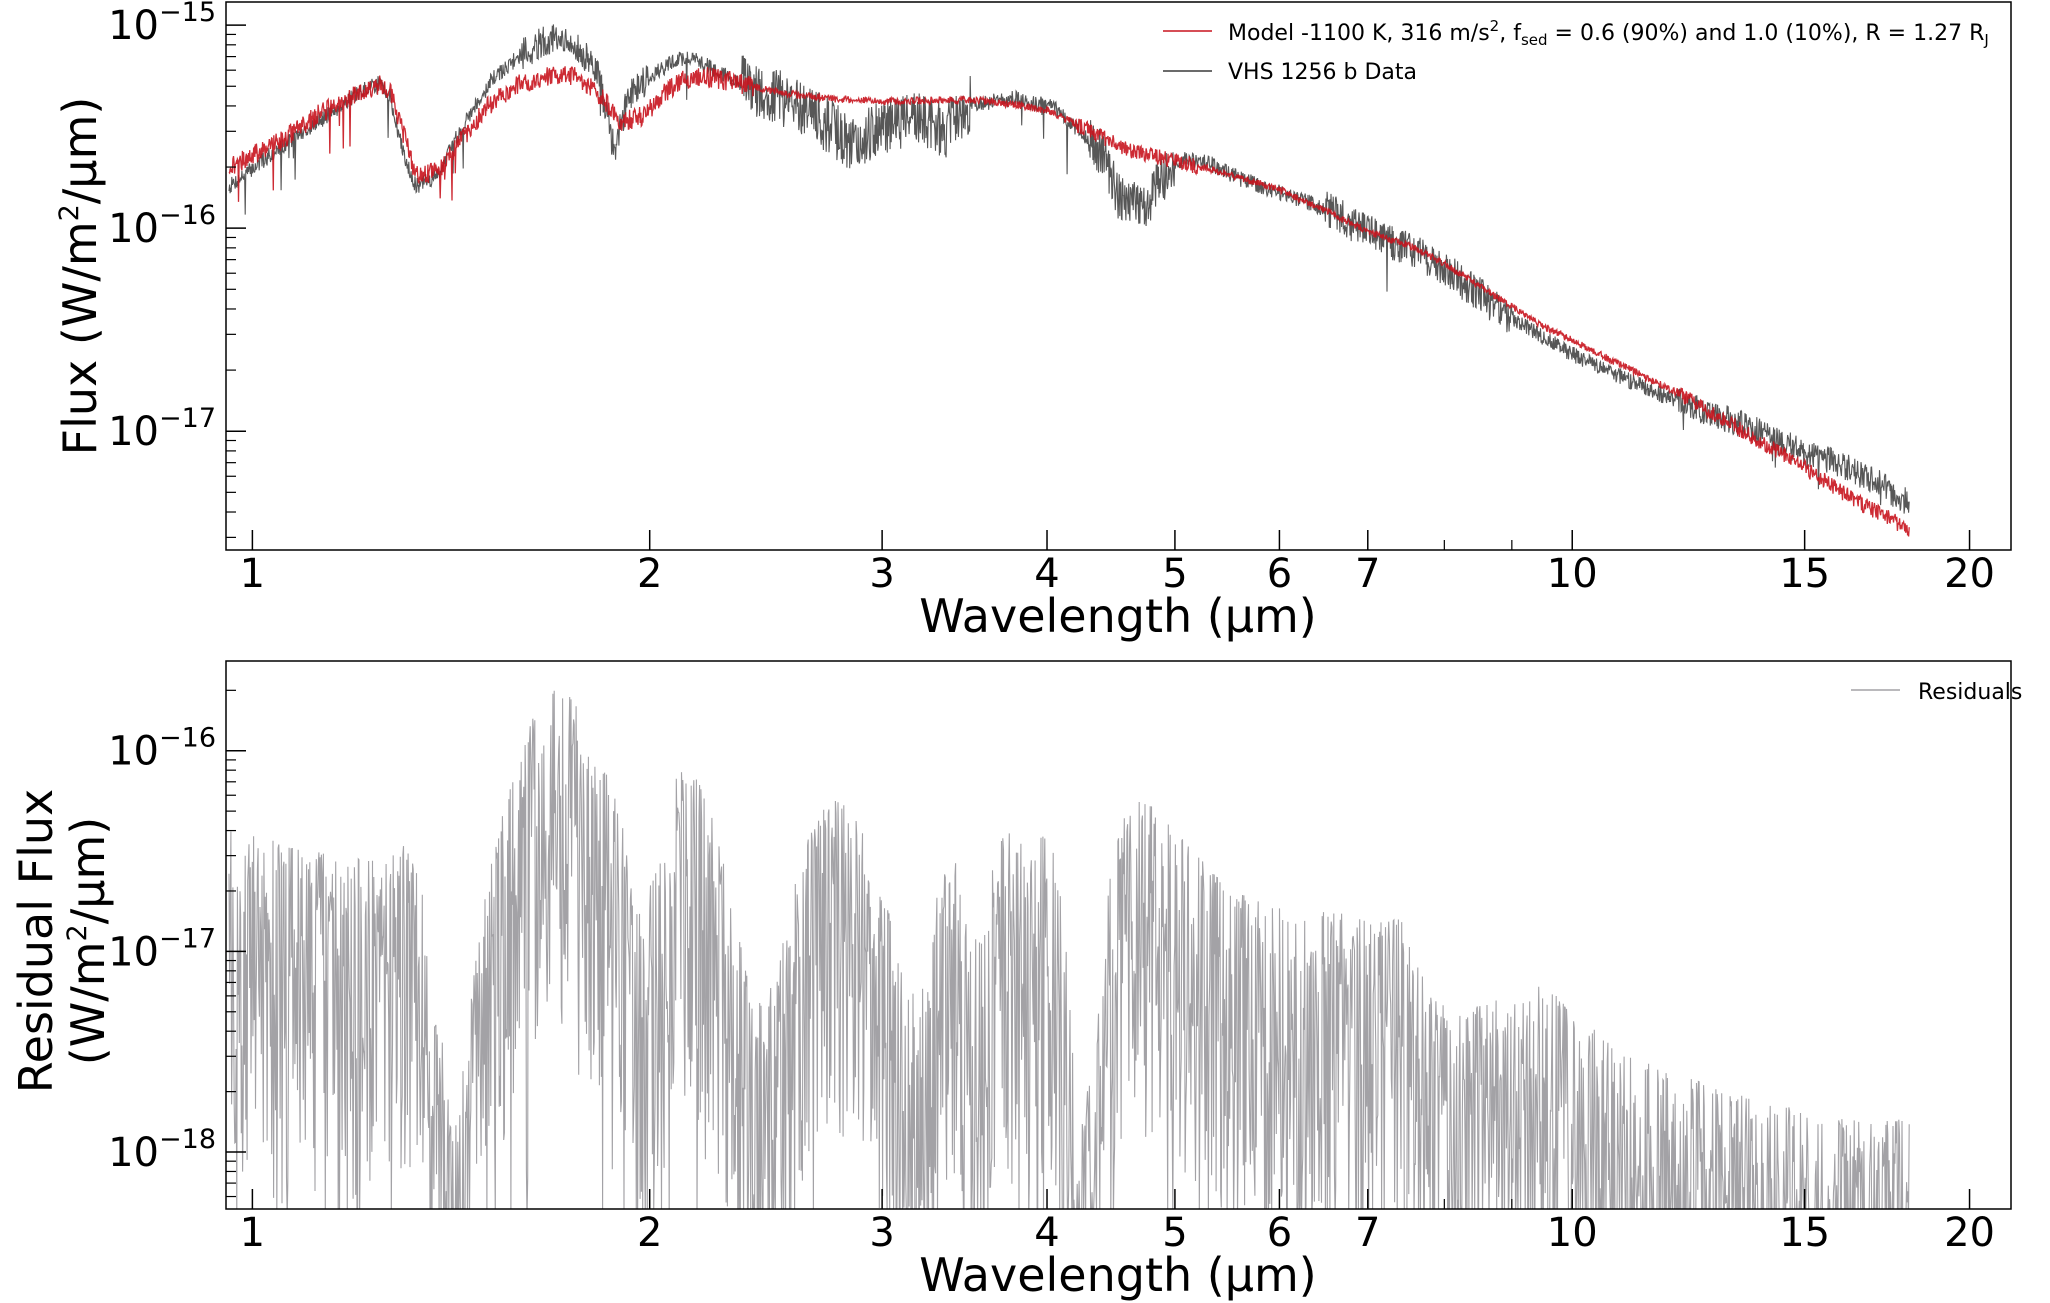 This screenshot has height=1303, width=2050. I want to click on top-y-ticks: 10−15 10−16 10−17, so click(177, 269).